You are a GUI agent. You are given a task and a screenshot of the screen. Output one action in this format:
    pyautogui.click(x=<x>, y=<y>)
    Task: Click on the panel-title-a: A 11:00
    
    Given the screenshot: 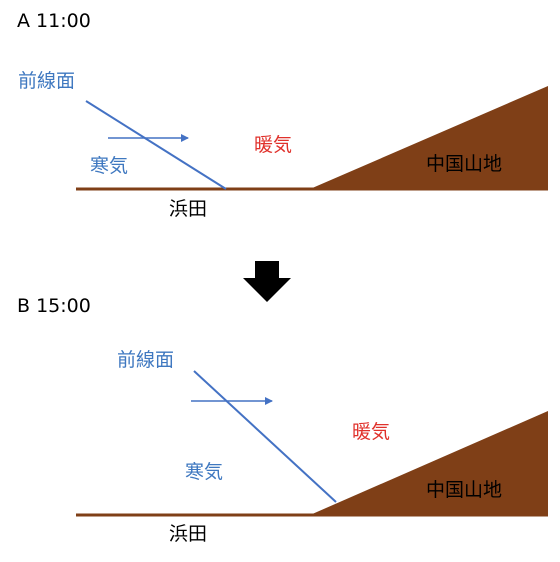 What is the action you would take?
    pyautogui.click(x=54, y=21)
    